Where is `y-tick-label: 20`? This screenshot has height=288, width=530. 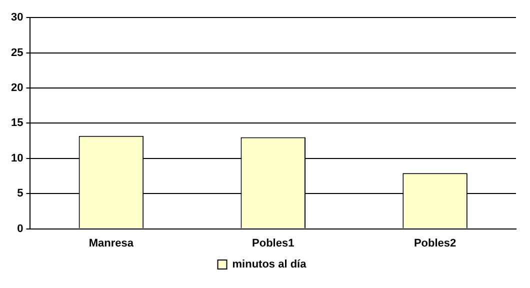
y-tick-label: 20 is located at coordinates (17, 88).